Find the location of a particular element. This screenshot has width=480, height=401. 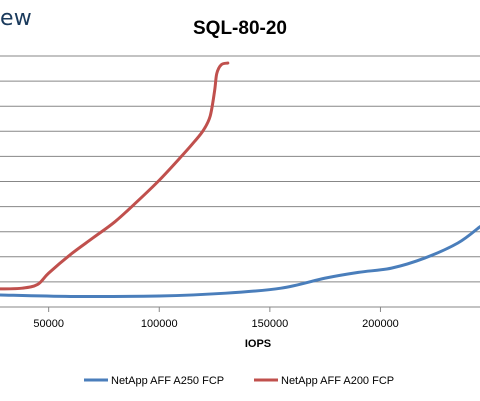

x-axis-label: IOPS is located at coordinates (258, 344).